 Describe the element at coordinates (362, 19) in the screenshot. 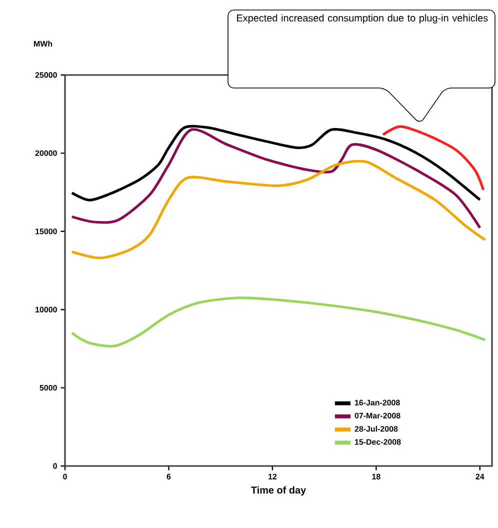

I see `text: Expected increased consumption due to plug-in vehicles` at that location.